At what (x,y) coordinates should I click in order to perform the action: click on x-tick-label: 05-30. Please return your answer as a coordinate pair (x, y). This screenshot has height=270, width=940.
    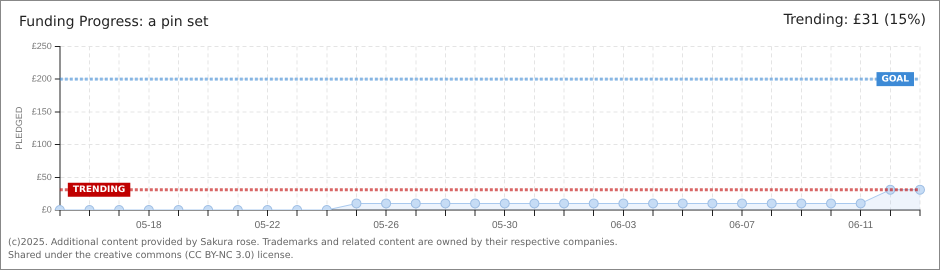
    Looking at the image, I should click on (505, 225).